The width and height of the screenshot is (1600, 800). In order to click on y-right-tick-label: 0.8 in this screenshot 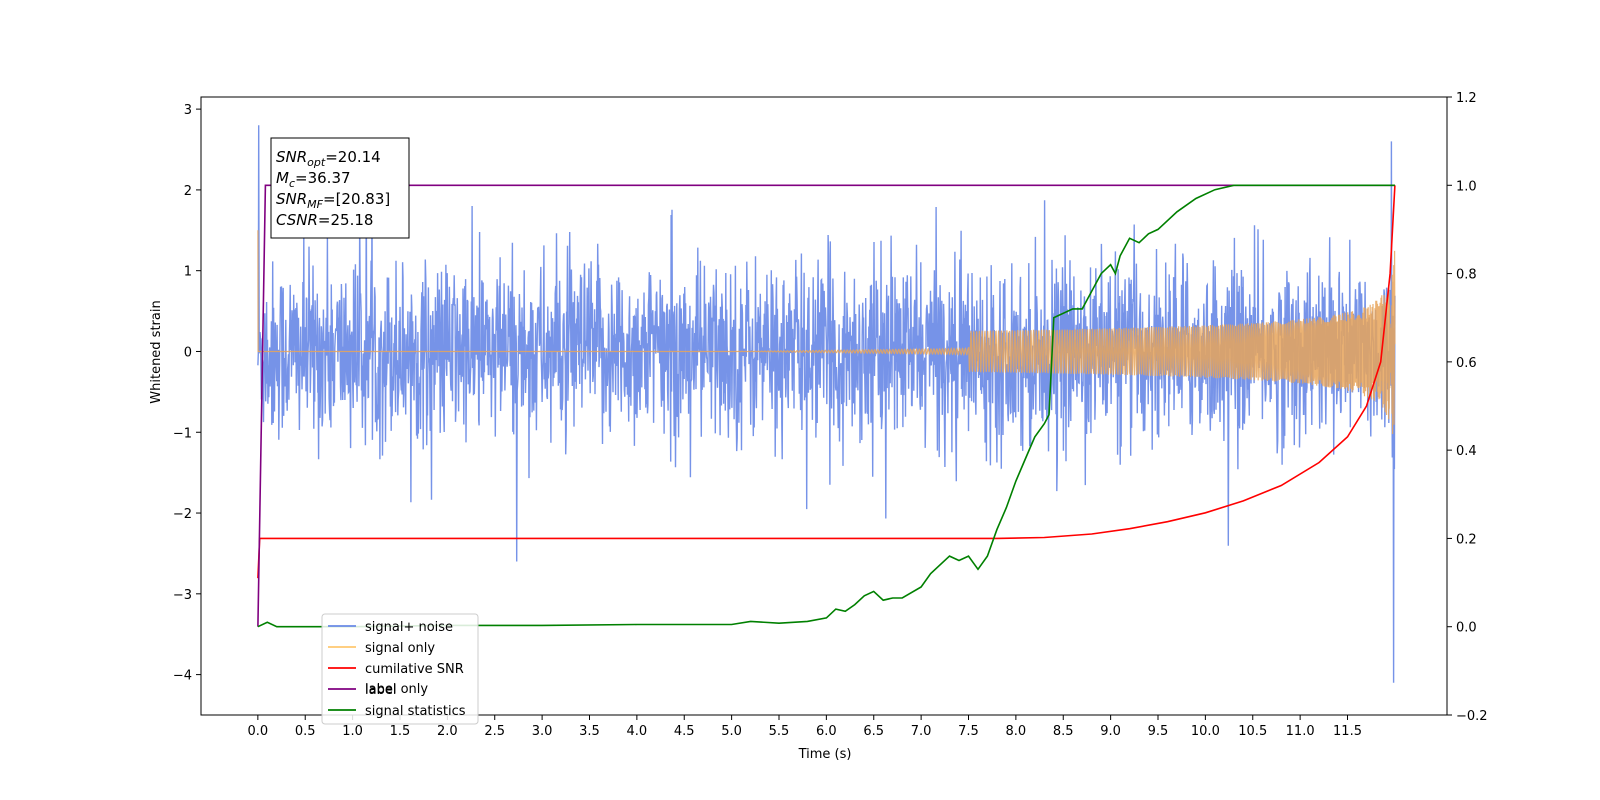, I will do `click(1466, 275)`.